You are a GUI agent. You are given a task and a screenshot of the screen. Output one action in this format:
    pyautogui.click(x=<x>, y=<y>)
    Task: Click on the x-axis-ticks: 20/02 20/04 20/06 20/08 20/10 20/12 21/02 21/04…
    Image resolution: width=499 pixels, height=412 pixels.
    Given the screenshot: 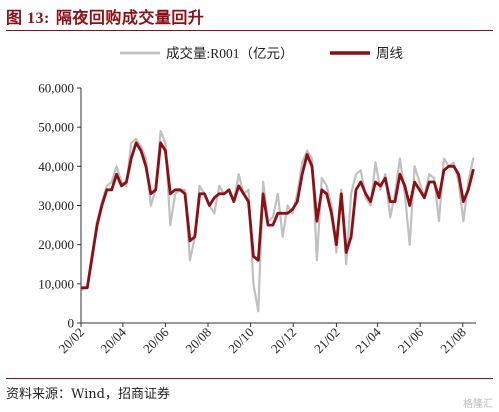 What is the action you would take?
    pyautogui.click(x=262, y=339)
    